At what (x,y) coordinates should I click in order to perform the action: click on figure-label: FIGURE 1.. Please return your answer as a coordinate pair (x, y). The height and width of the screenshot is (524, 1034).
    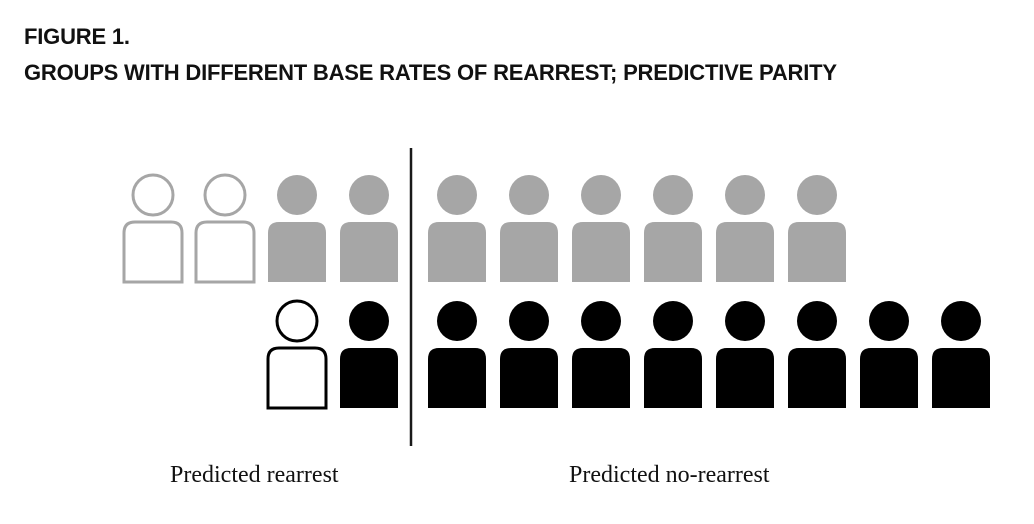
    Looking at the image, I should click on (77, 36).